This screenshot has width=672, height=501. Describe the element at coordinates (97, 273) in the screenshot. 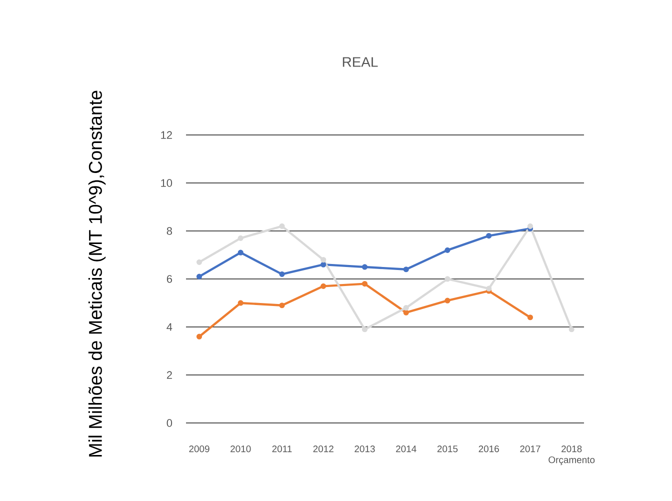

I see `y-axis-title: Mil Milhões de Meticais (MT 10^9),Constante` at that location.